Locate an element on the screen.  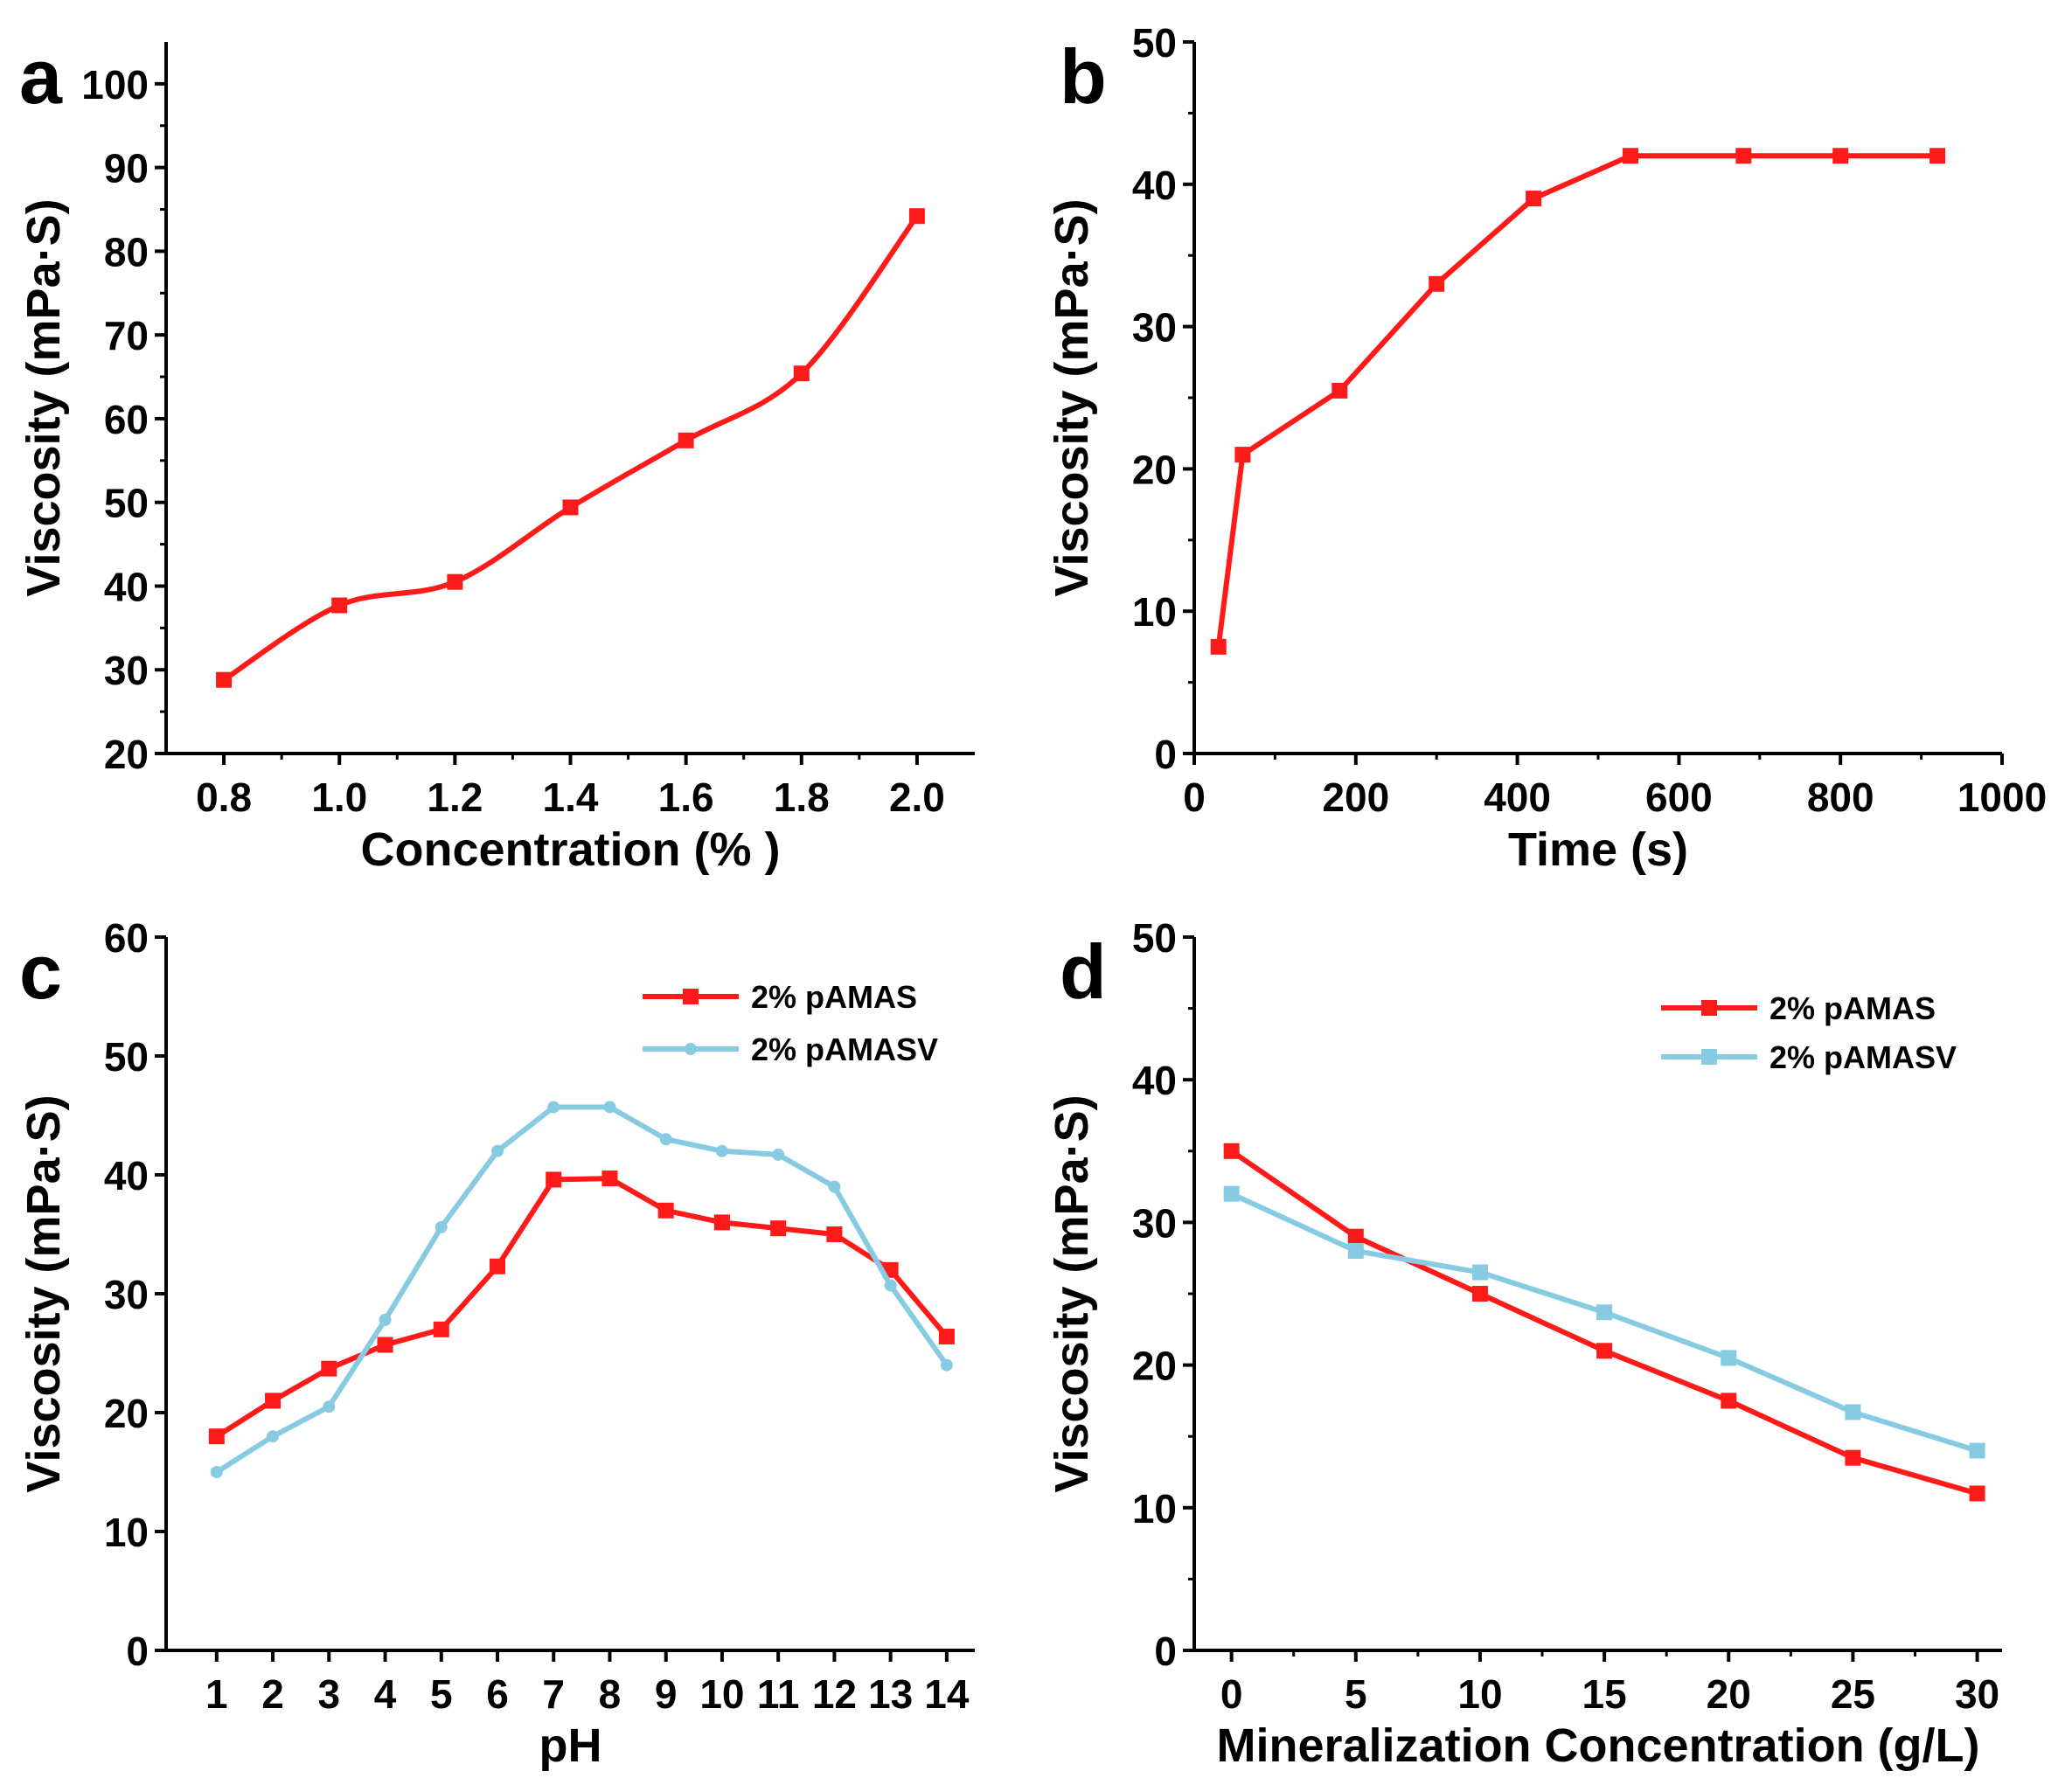
panel-d-series-1-line is located at coordinates (1604, 1323).